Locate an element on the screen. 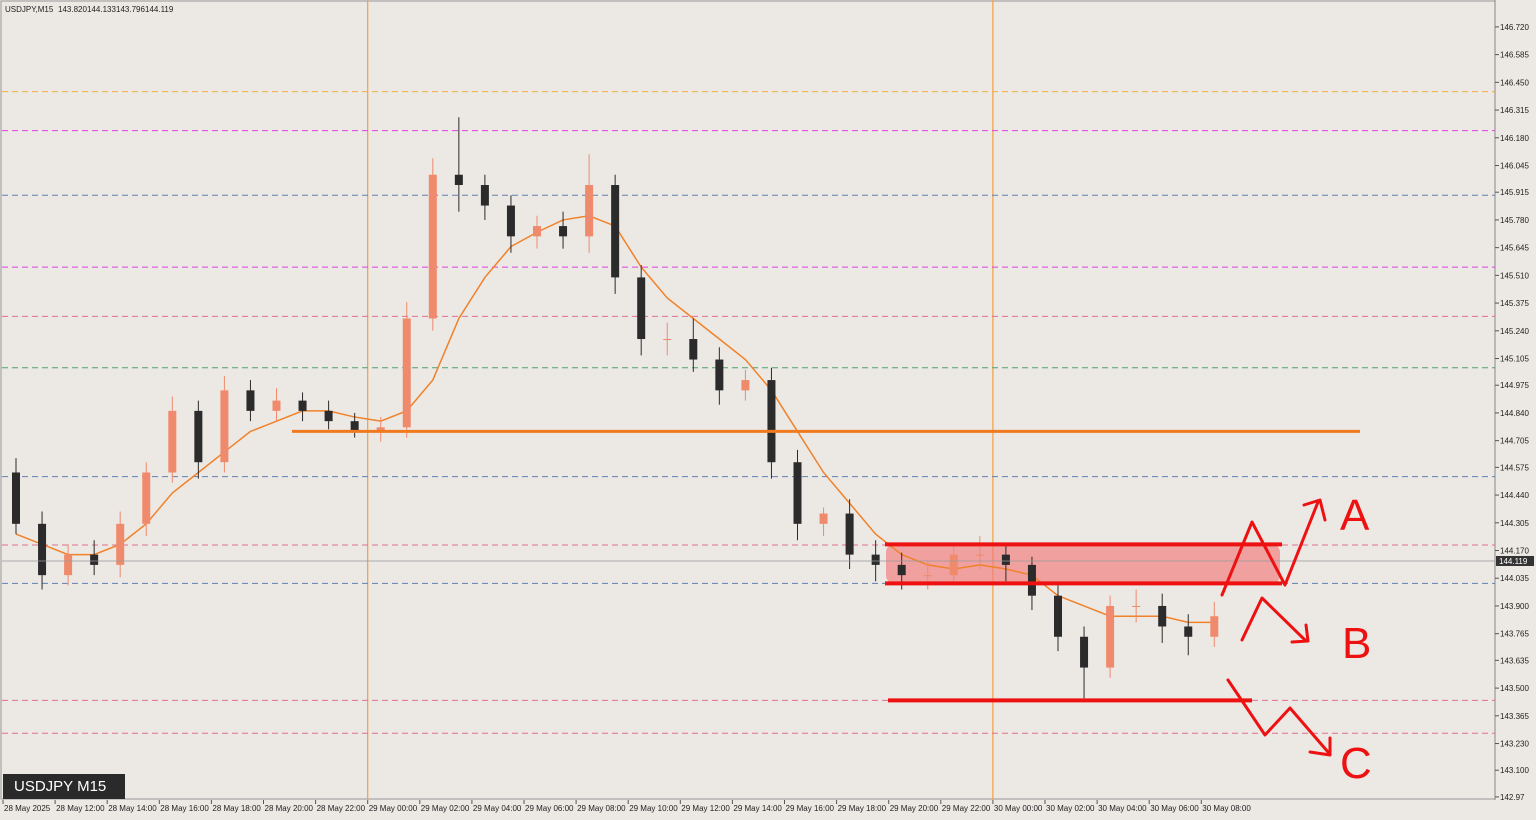  y-tick-label: 145.915 is located at coordinates (1514, 192).